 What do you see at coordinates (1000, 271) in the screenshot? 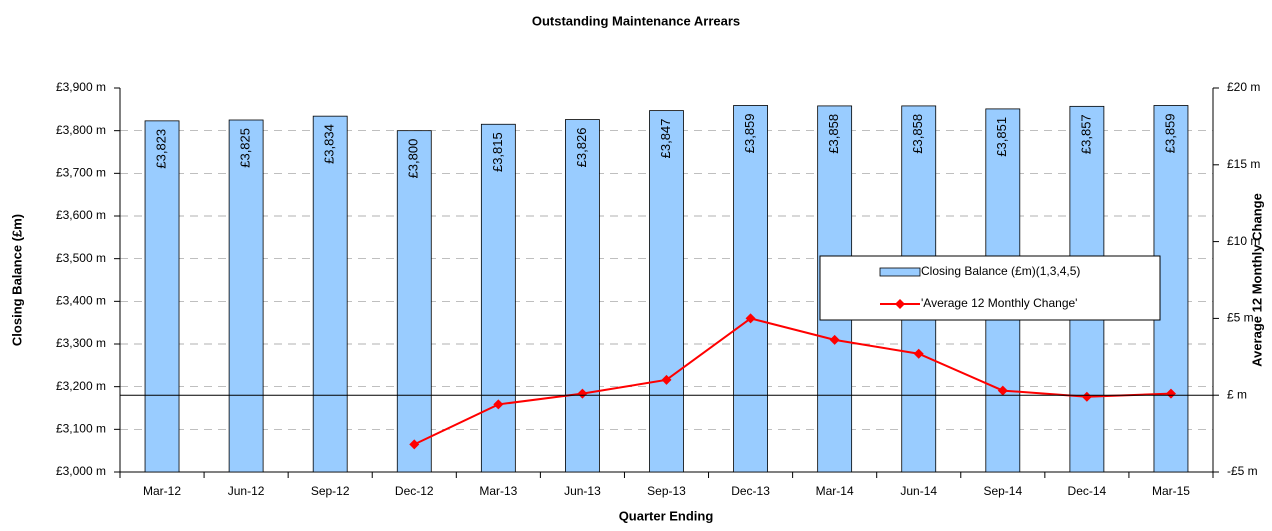
I see `legend-label: Closing Balance (£m)(1,3,4,5)` at bounding box center [1000, 271].